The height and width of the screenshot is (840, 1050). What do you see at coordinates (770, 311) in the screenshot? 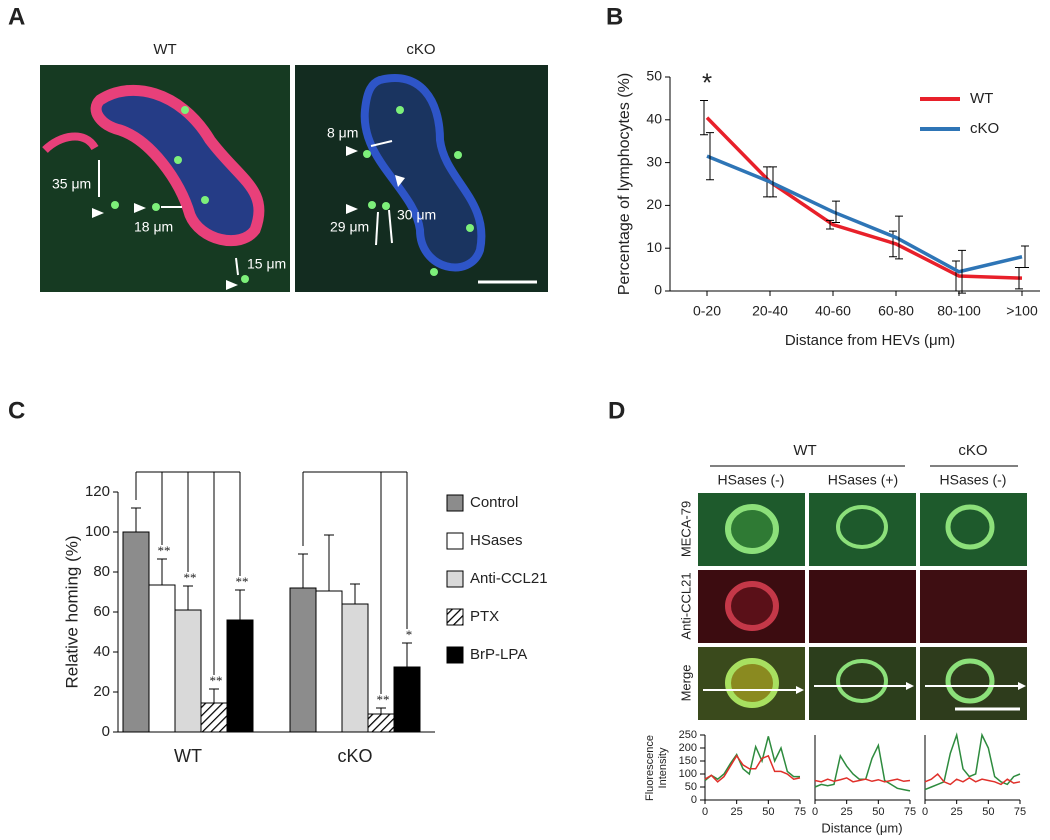
I see `x-tick-label: 20-40` at bounding box center [770, 311].